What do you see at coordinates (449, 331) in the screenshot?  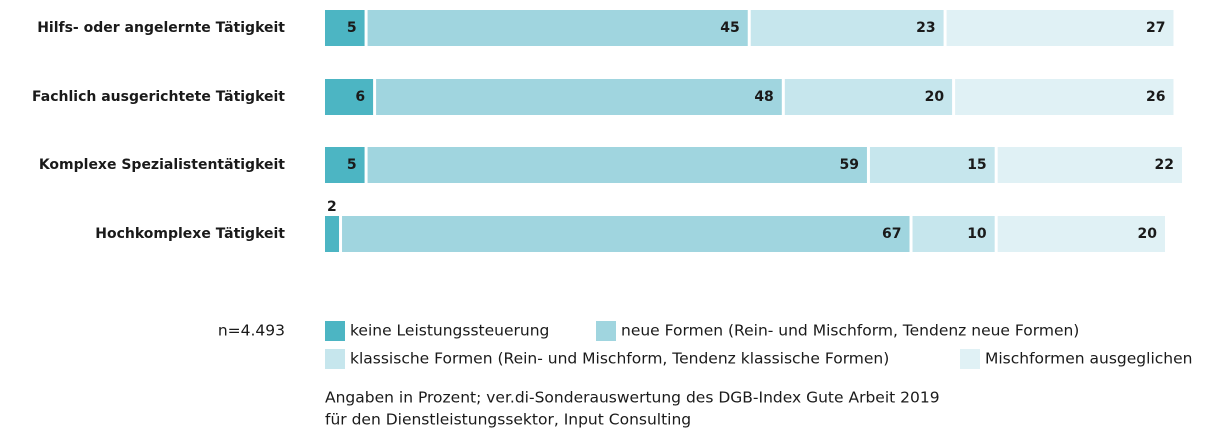 I see `legend-label: keine Leistungssteuerung` at bounding box center [449, 331].